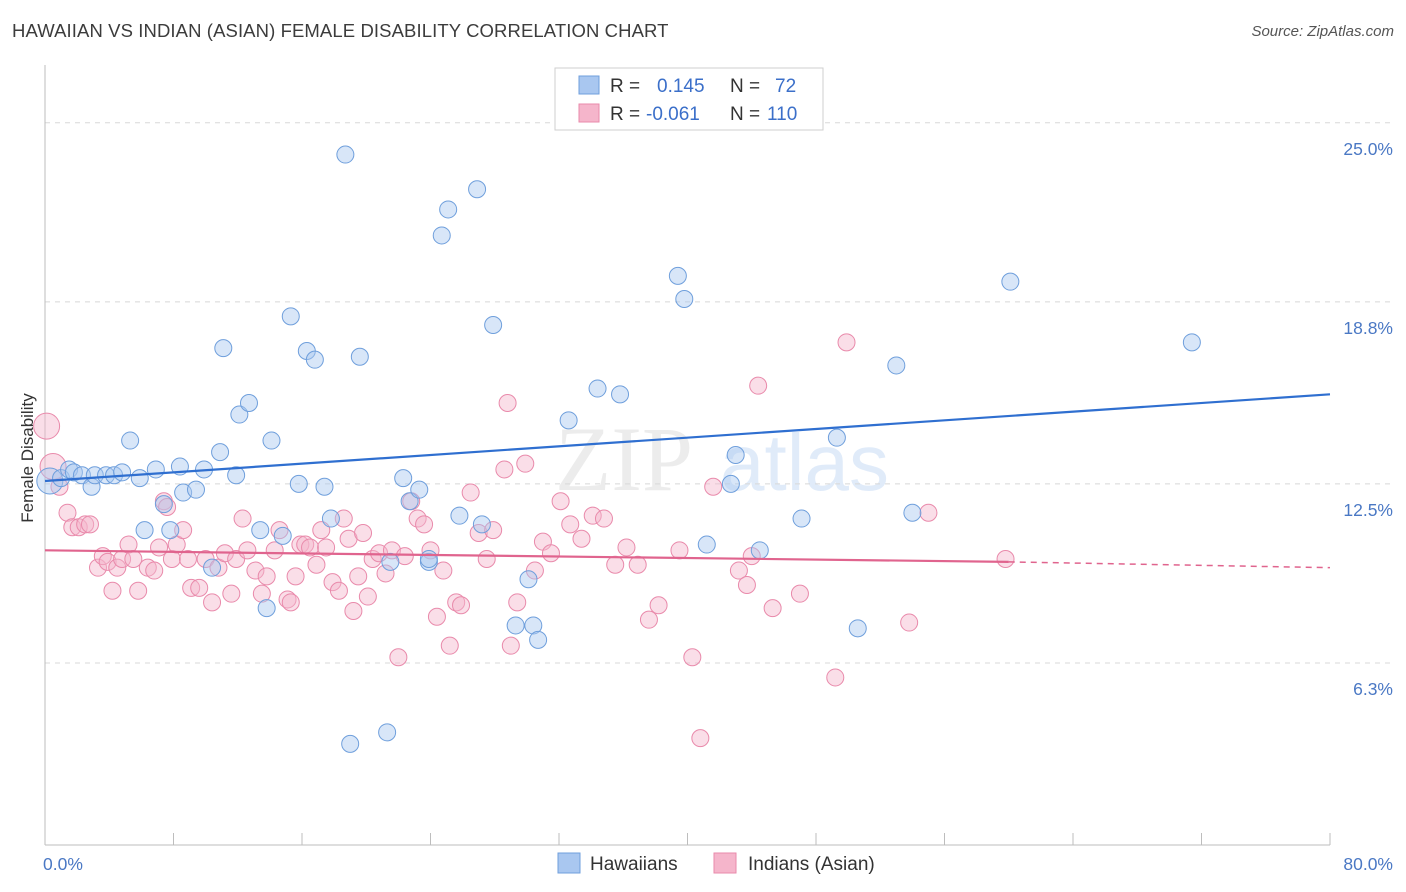 This screenshot has height=892, width=1406. Describe the element at coordinates (634, 864) in the screenshot. I see `bottom-legend-label-hawaiians: Hawaiians` at that location.